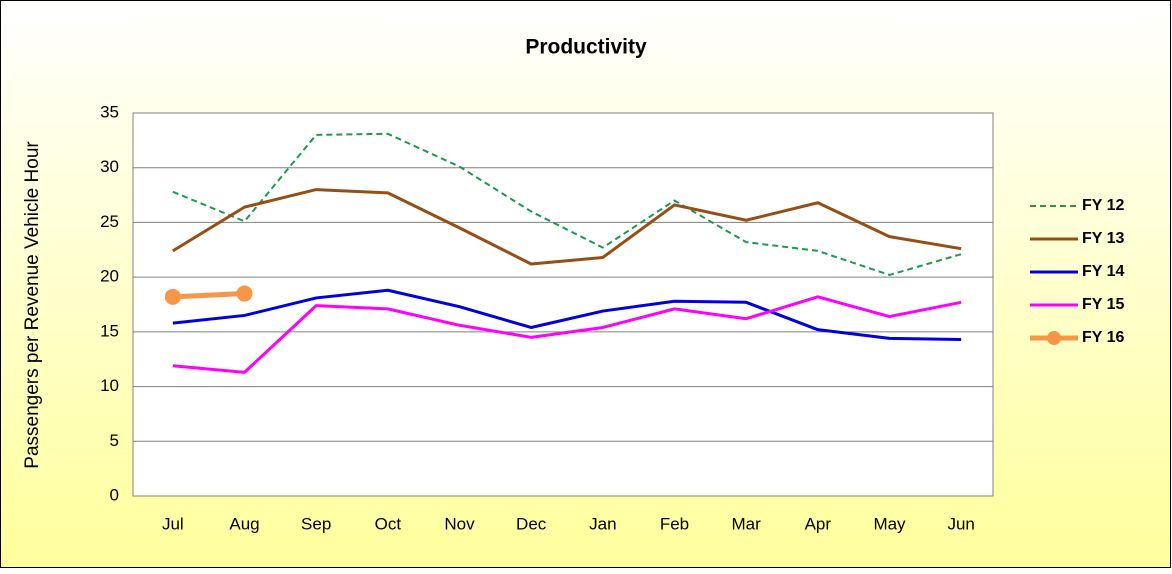 This screenshot has width=1172, height=574. I want to click on y-tick-label: 20, so click(109, 276).